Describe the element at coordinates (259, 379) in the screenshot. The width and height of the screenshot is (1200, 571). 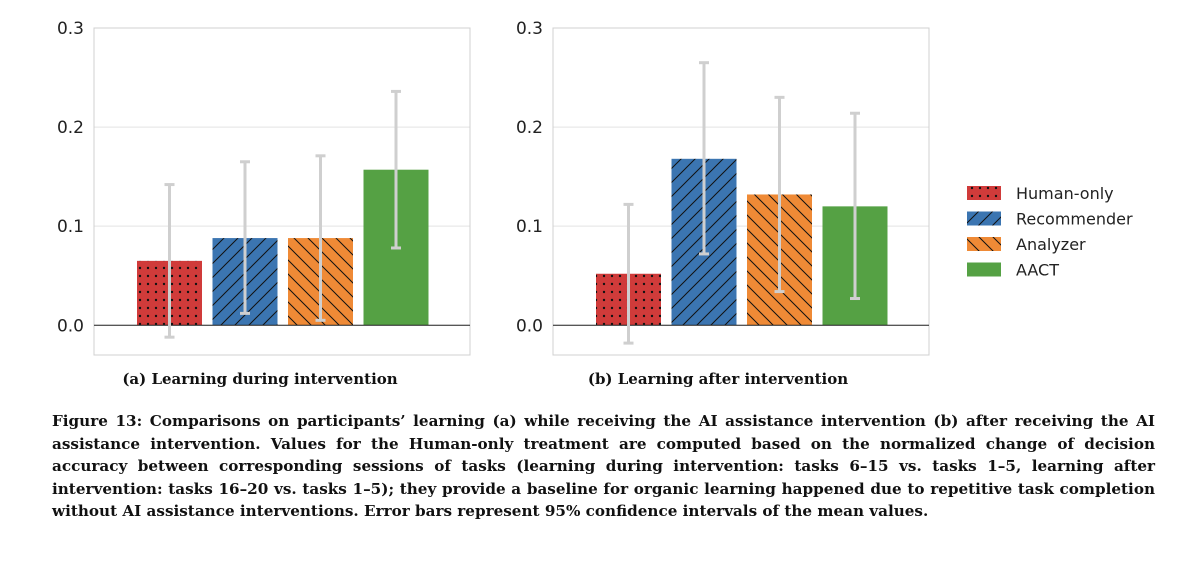
I see `panel-subtitle: (a) Learning during intervention` at that location.